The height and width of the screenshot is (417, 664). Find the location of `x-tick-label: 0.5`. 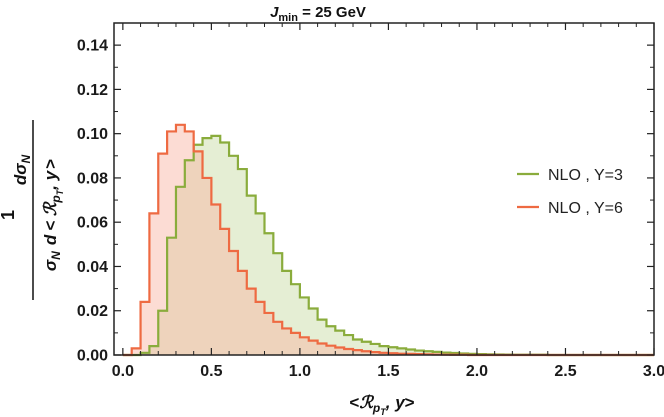

x-tick-label: 0.5 is located at coordinates (211, 371).